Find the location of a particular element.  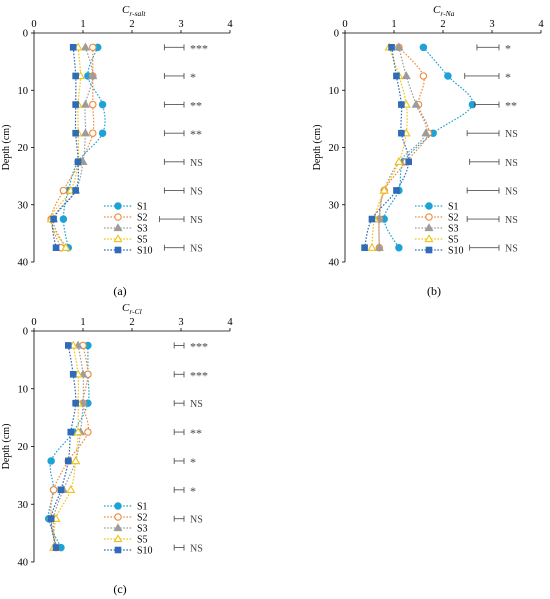

x-tick-label: 2 is located at coordinates (131, 24).